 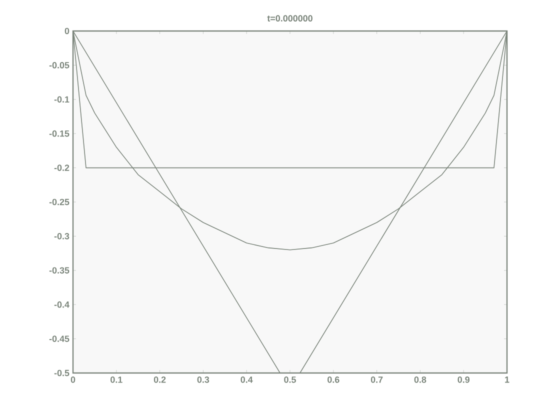 I want to click on y-tick-label: -0.3, so click(x=62, y=236).